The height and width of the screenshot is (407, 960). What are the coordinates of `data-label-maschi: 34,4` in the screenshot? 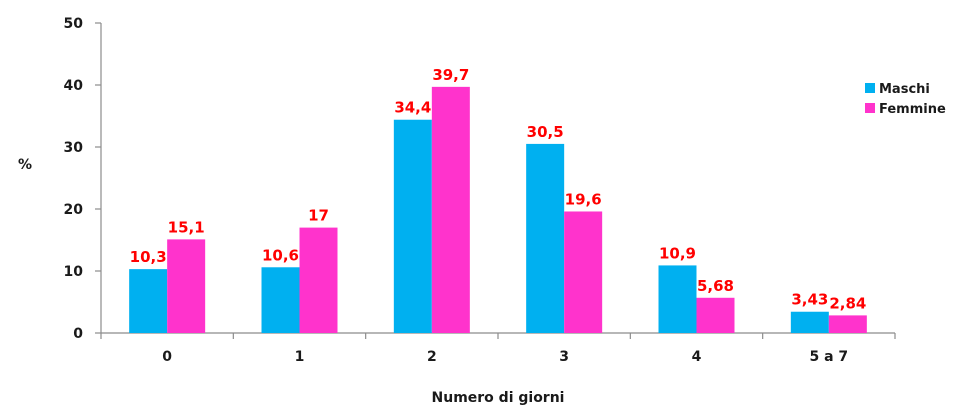 It's located at (412, 108).